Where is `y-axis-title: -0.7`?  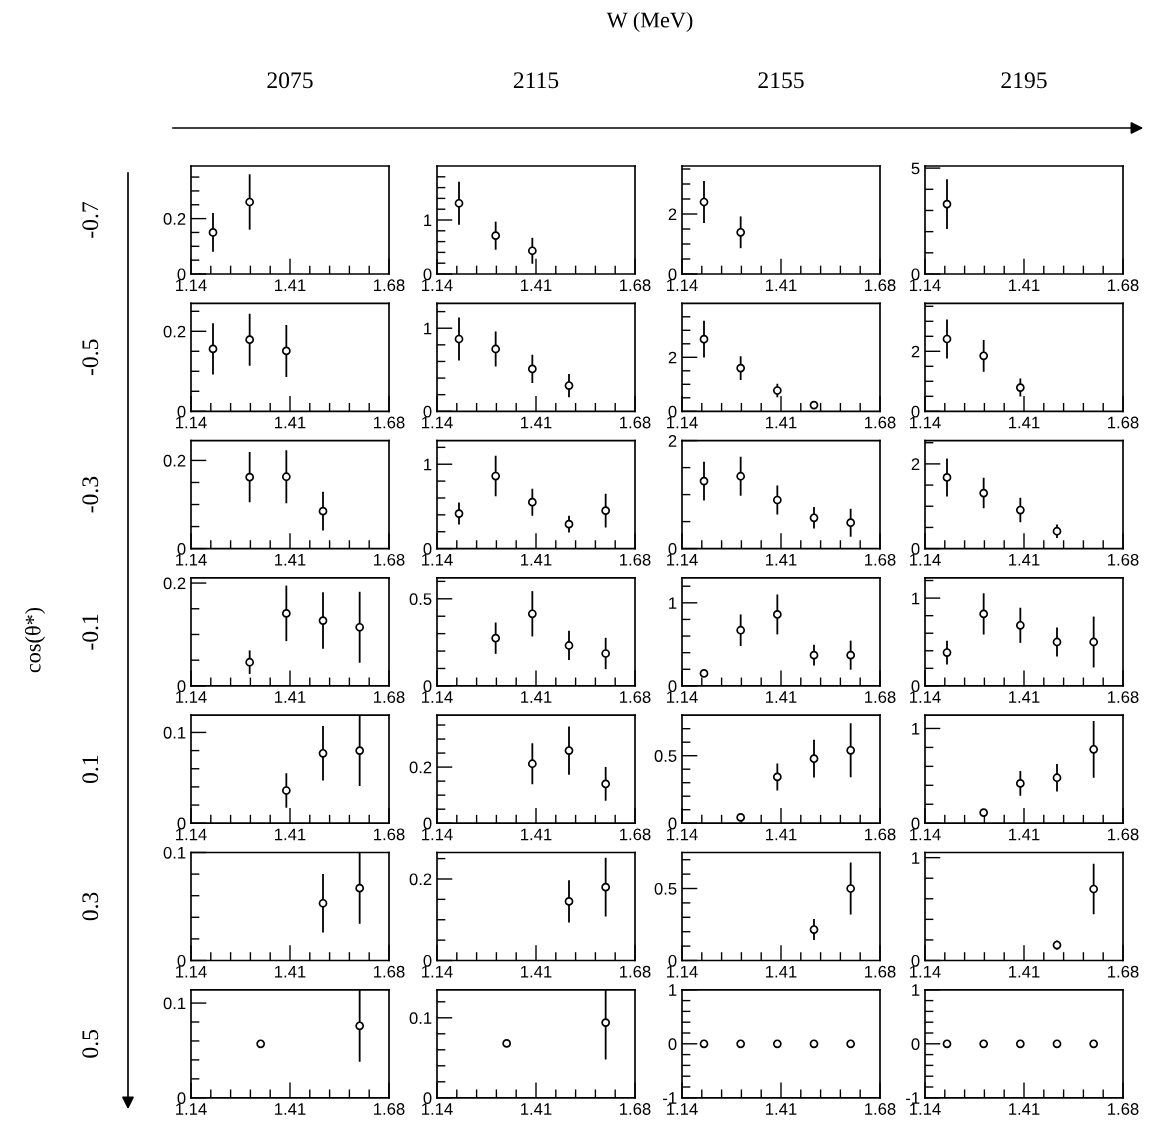 y-axis-title: -0.7 is located at coordinates (90, 219).